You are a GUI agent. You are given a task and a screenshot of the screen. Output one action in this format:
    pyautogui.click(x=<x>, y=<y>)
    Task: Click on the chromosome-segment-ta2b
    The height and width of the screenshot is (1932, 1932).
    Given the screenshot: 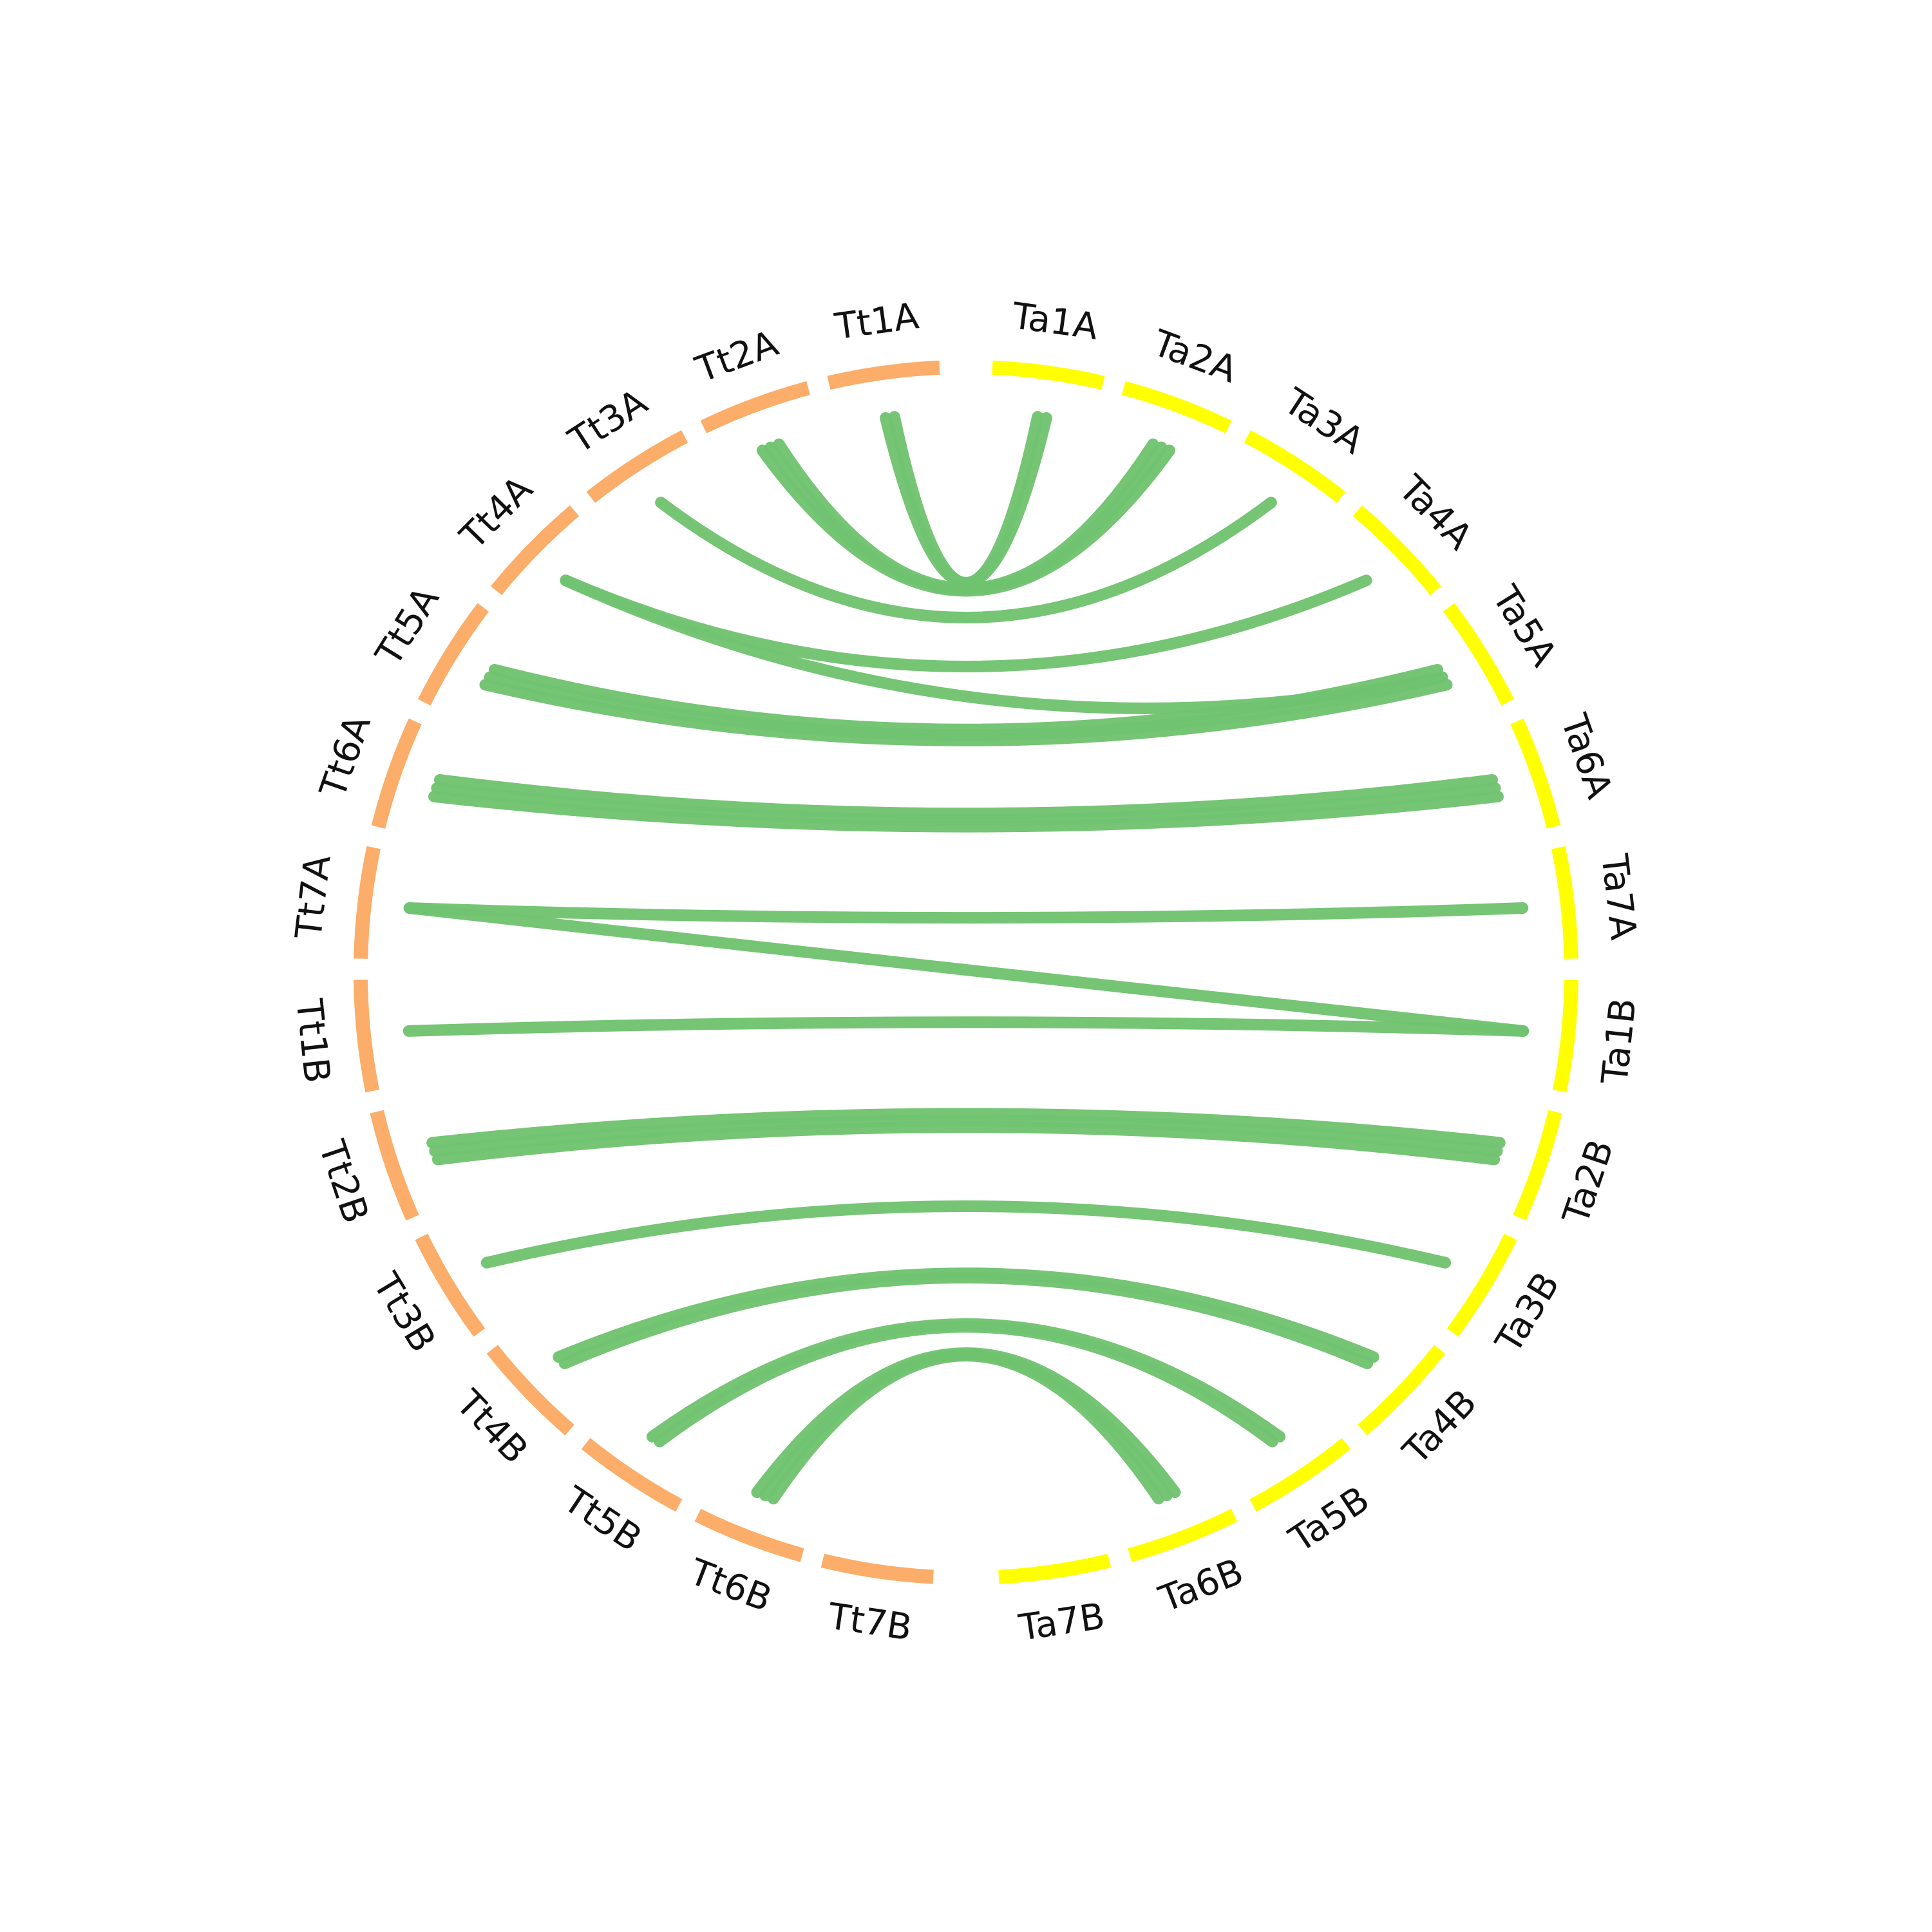 What is the action you would take?
    pyautogui.click(x=1537, y=1165)
    